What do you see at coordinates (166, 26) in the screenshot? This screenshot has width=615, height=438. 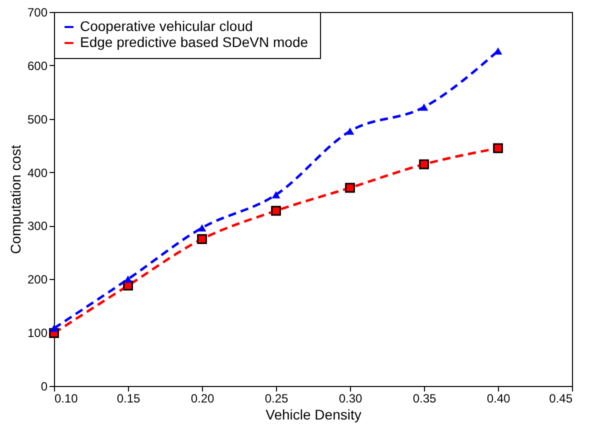 I see `legend-label: Cooperative vehicular cloud` at bounding box center [166, 26].